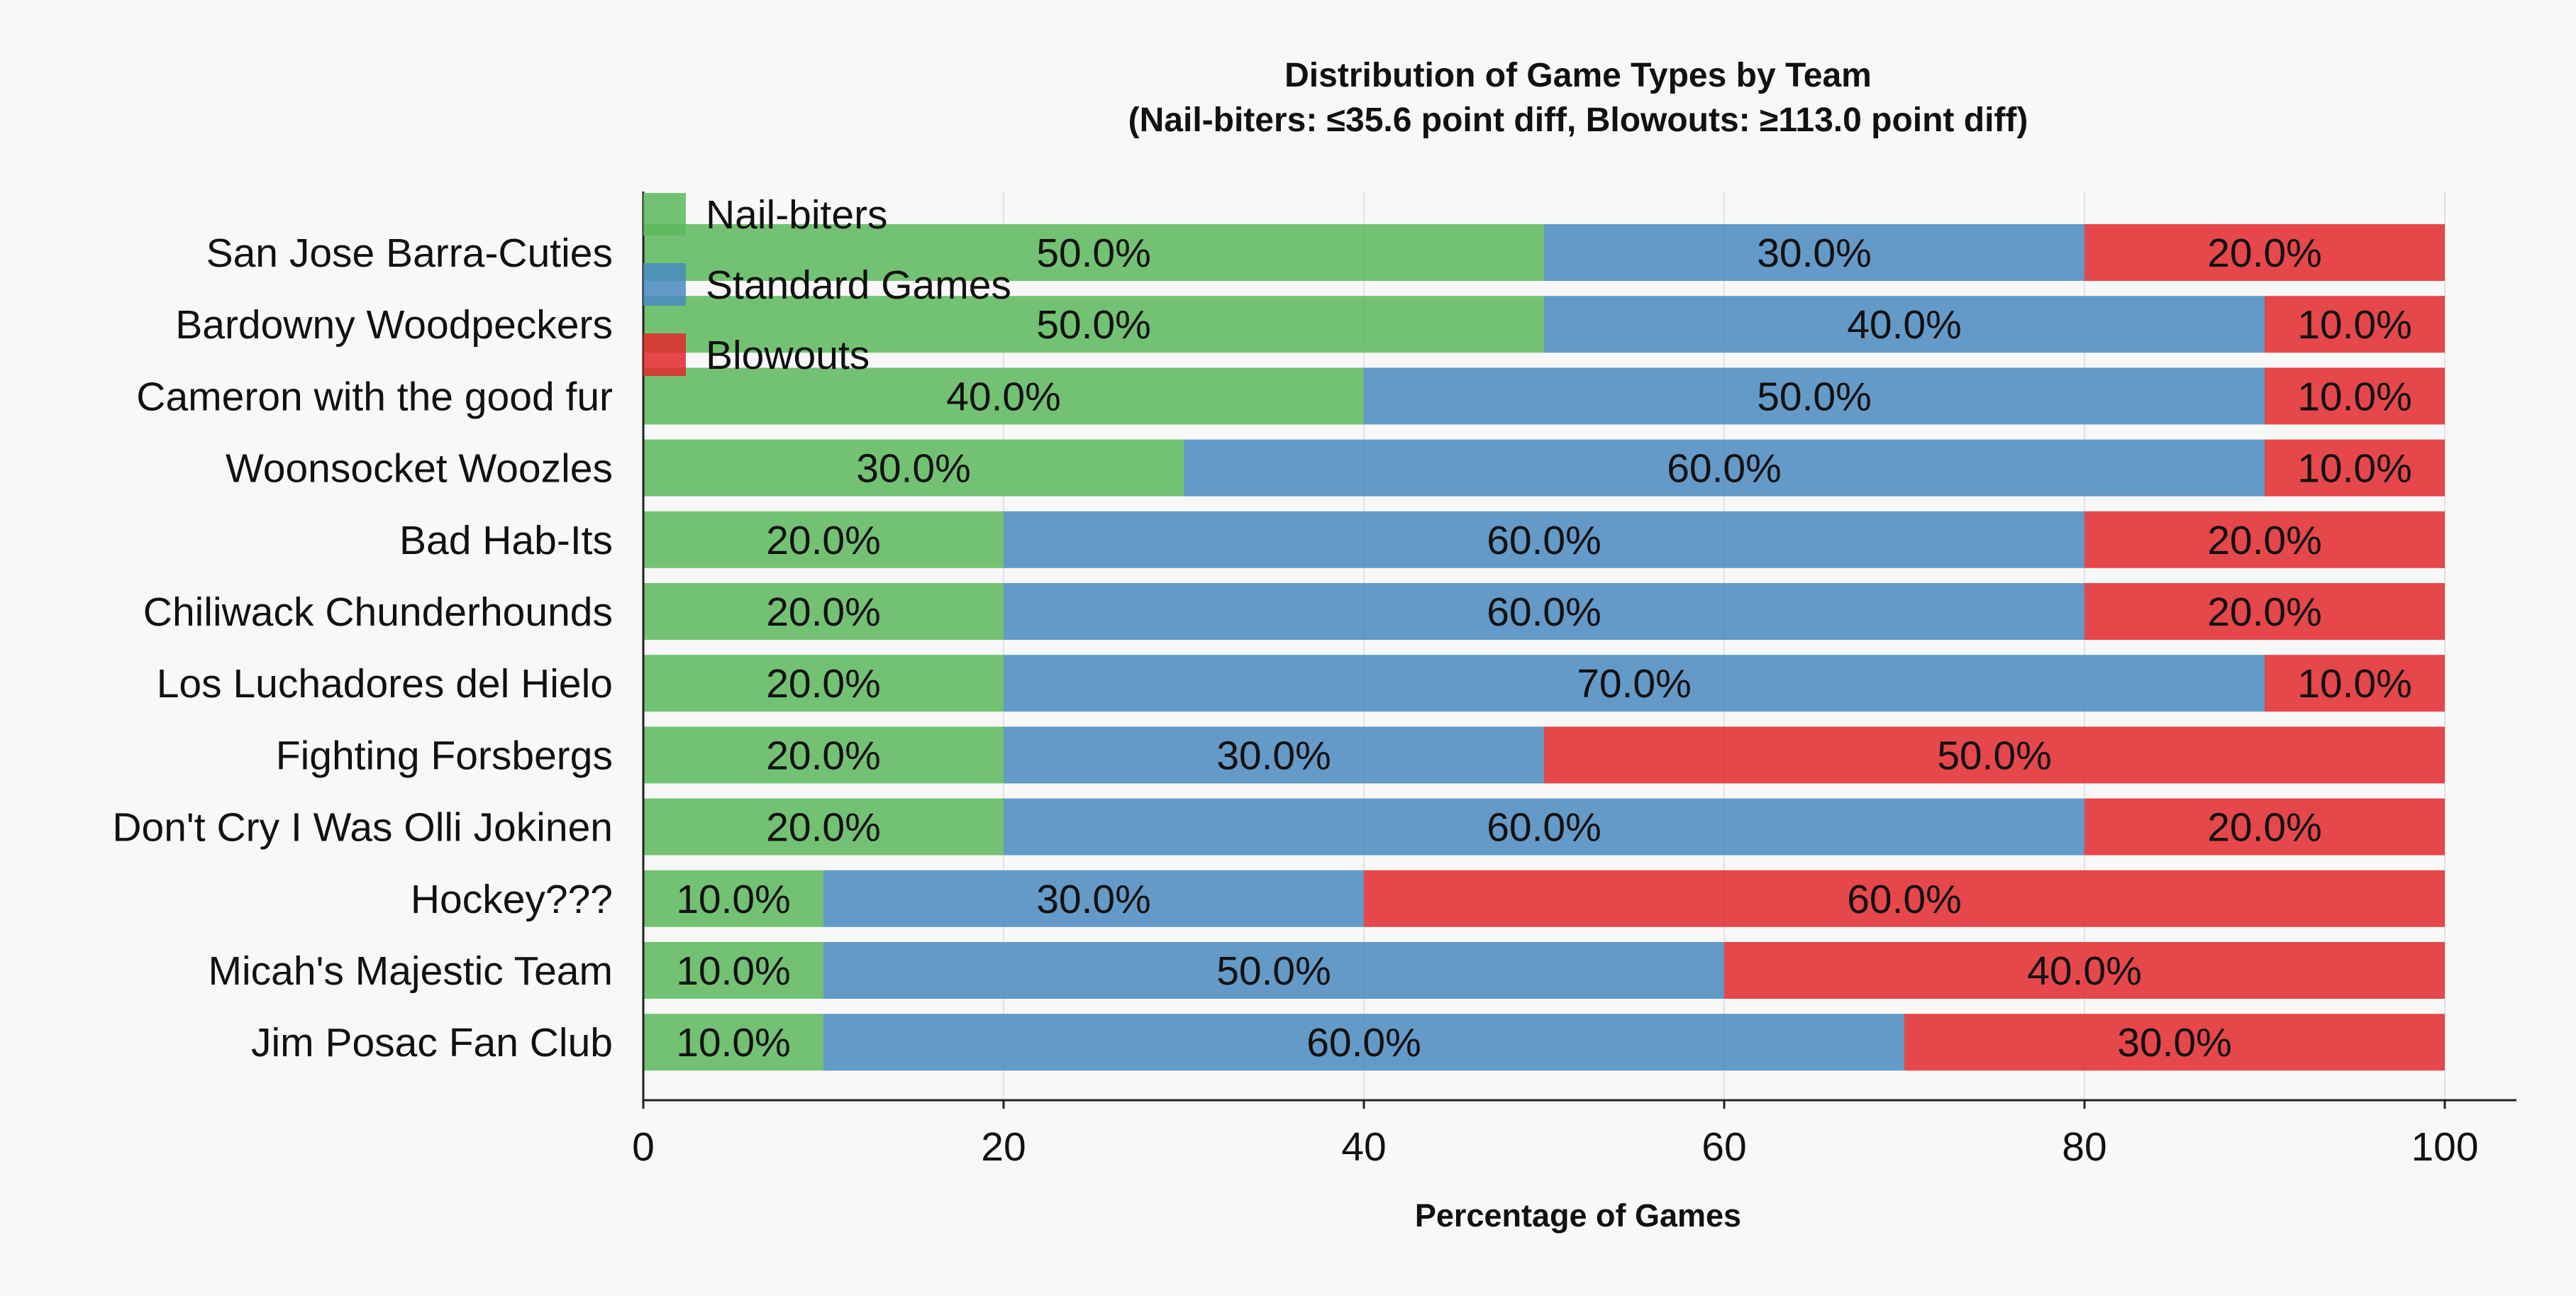 This screenshot has height=1296, width=2576. Describe the element at coordinates (506, 541) in the screenshot. I see `category-label: Bad Hab-Its` at that location.